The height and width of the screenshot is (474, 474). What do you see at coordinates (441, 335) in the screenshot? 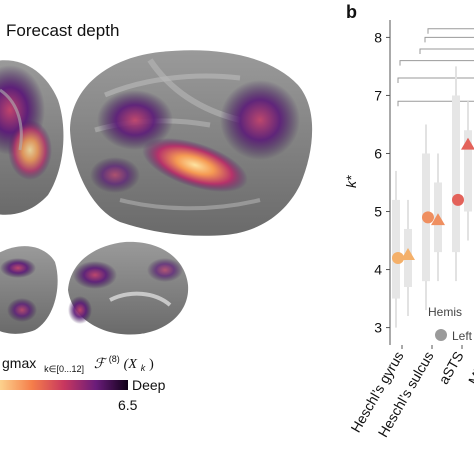
I see `legend-left-marker` at bounding box center [441, 335].